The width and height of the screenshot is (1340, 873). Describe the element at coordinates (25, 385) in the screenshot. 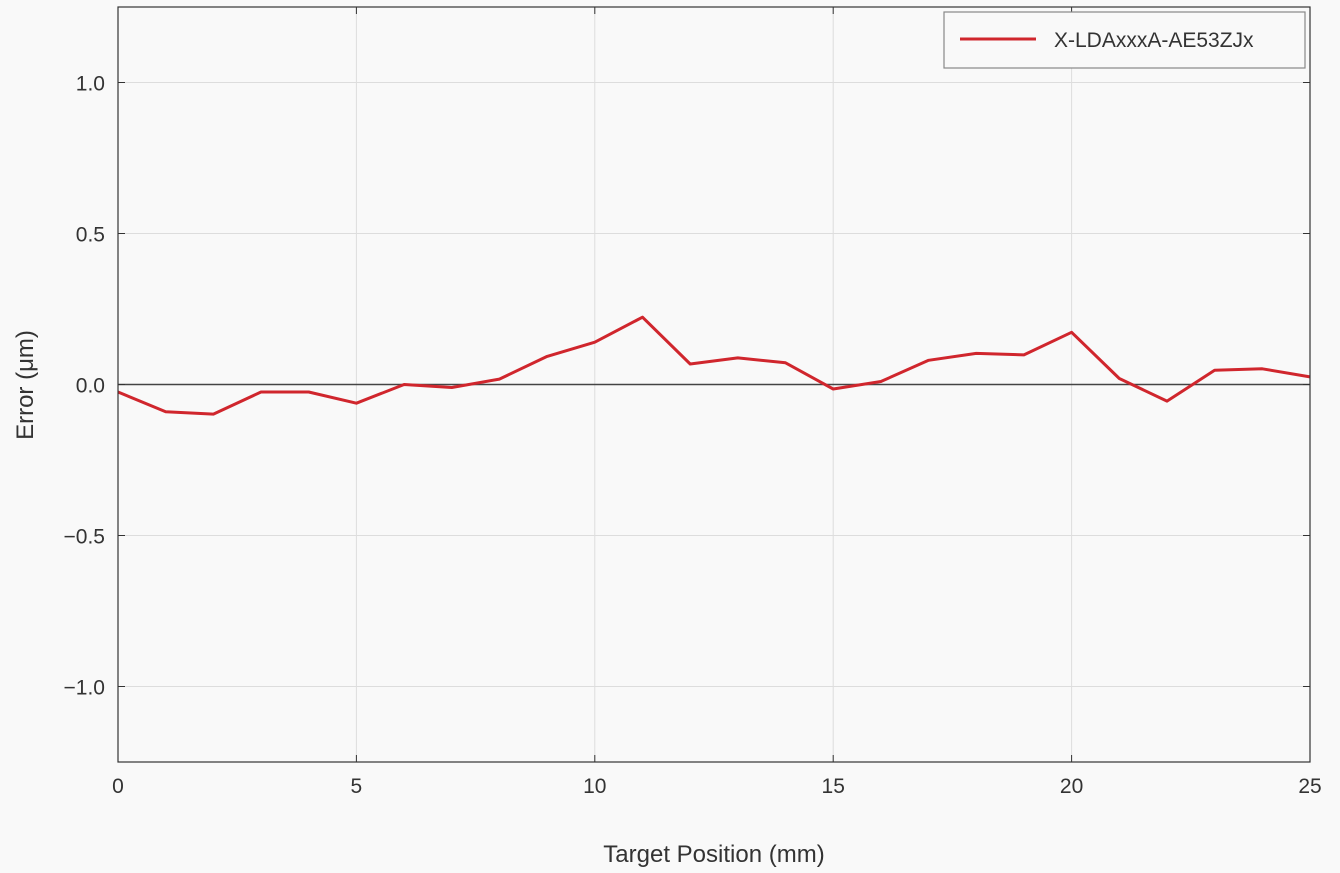

I see `y-axis-label: Error (μm)` at that location.